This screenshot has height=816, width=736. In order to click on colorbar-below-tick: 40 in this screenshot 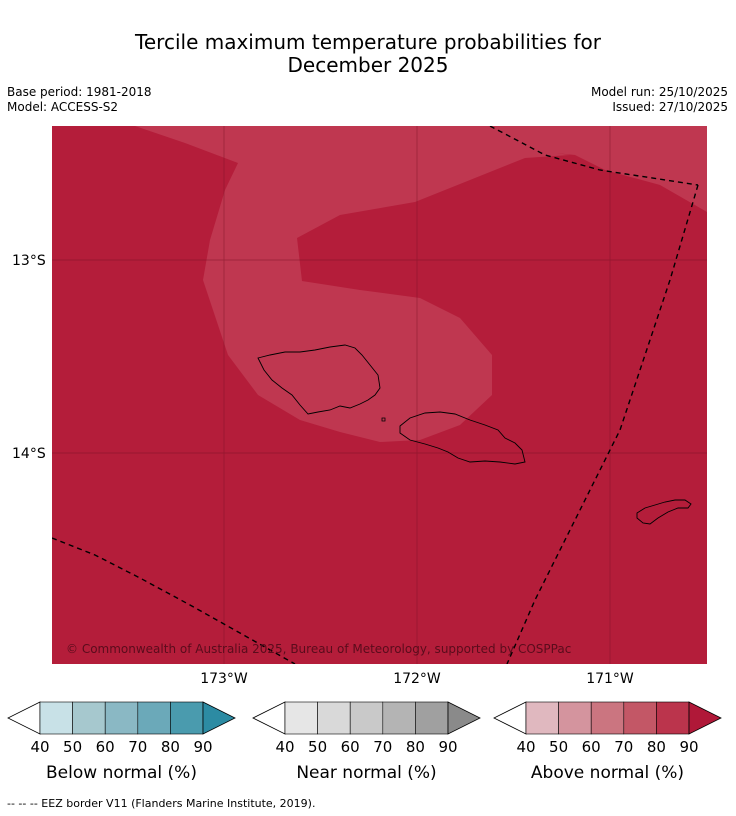, I will do `click(39, 747)`.